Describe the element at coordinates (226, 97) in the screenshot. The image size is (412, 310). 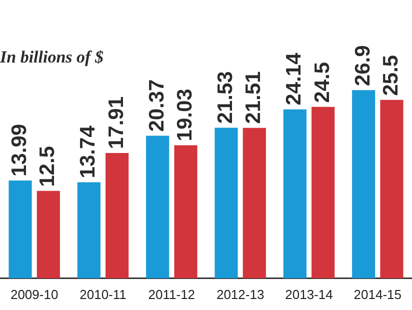
I see `data-label: 21.53` at that location.